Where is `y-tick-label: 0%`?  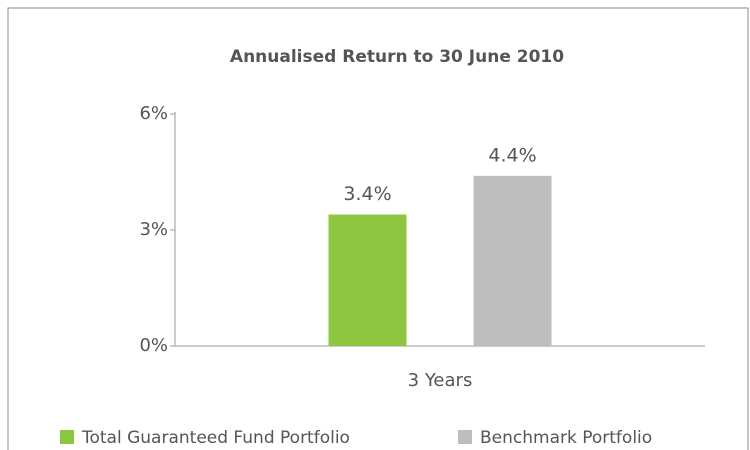 y-tick-label: 0% is located at coordinates (153, 345).